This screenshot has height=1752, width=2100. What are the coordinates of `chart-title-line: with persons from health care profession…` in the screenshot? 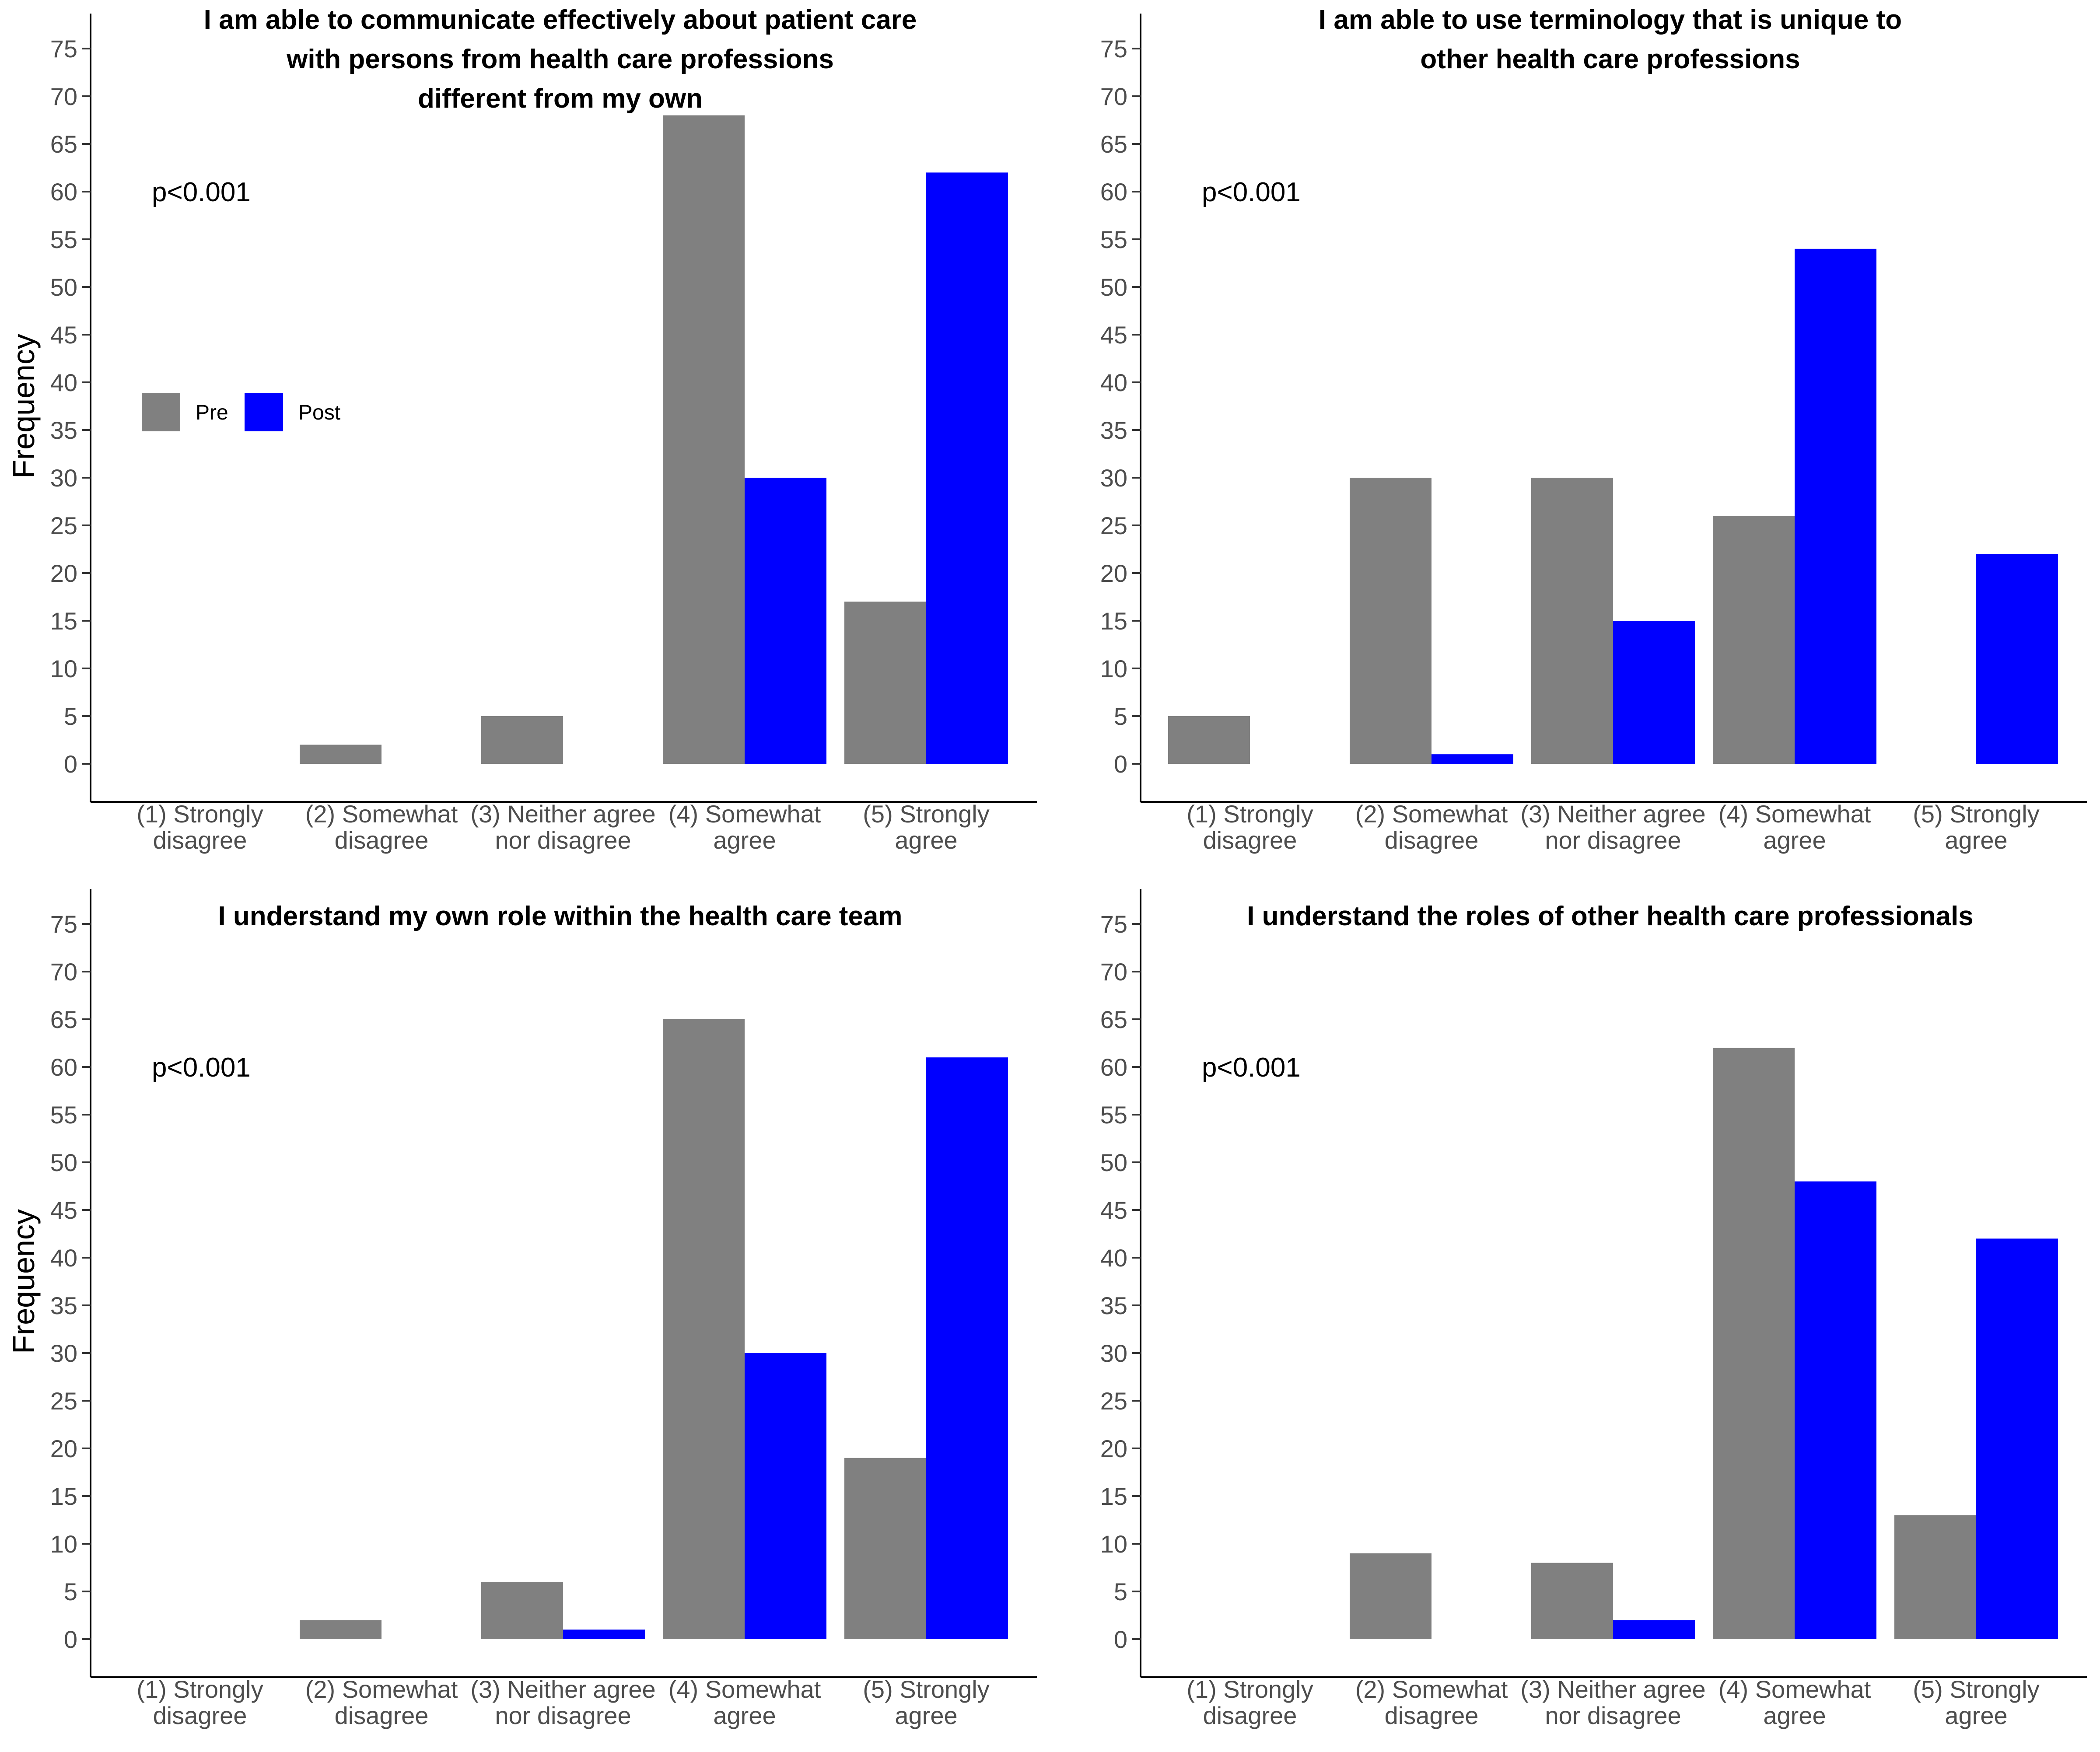 It's located at (560, 59).